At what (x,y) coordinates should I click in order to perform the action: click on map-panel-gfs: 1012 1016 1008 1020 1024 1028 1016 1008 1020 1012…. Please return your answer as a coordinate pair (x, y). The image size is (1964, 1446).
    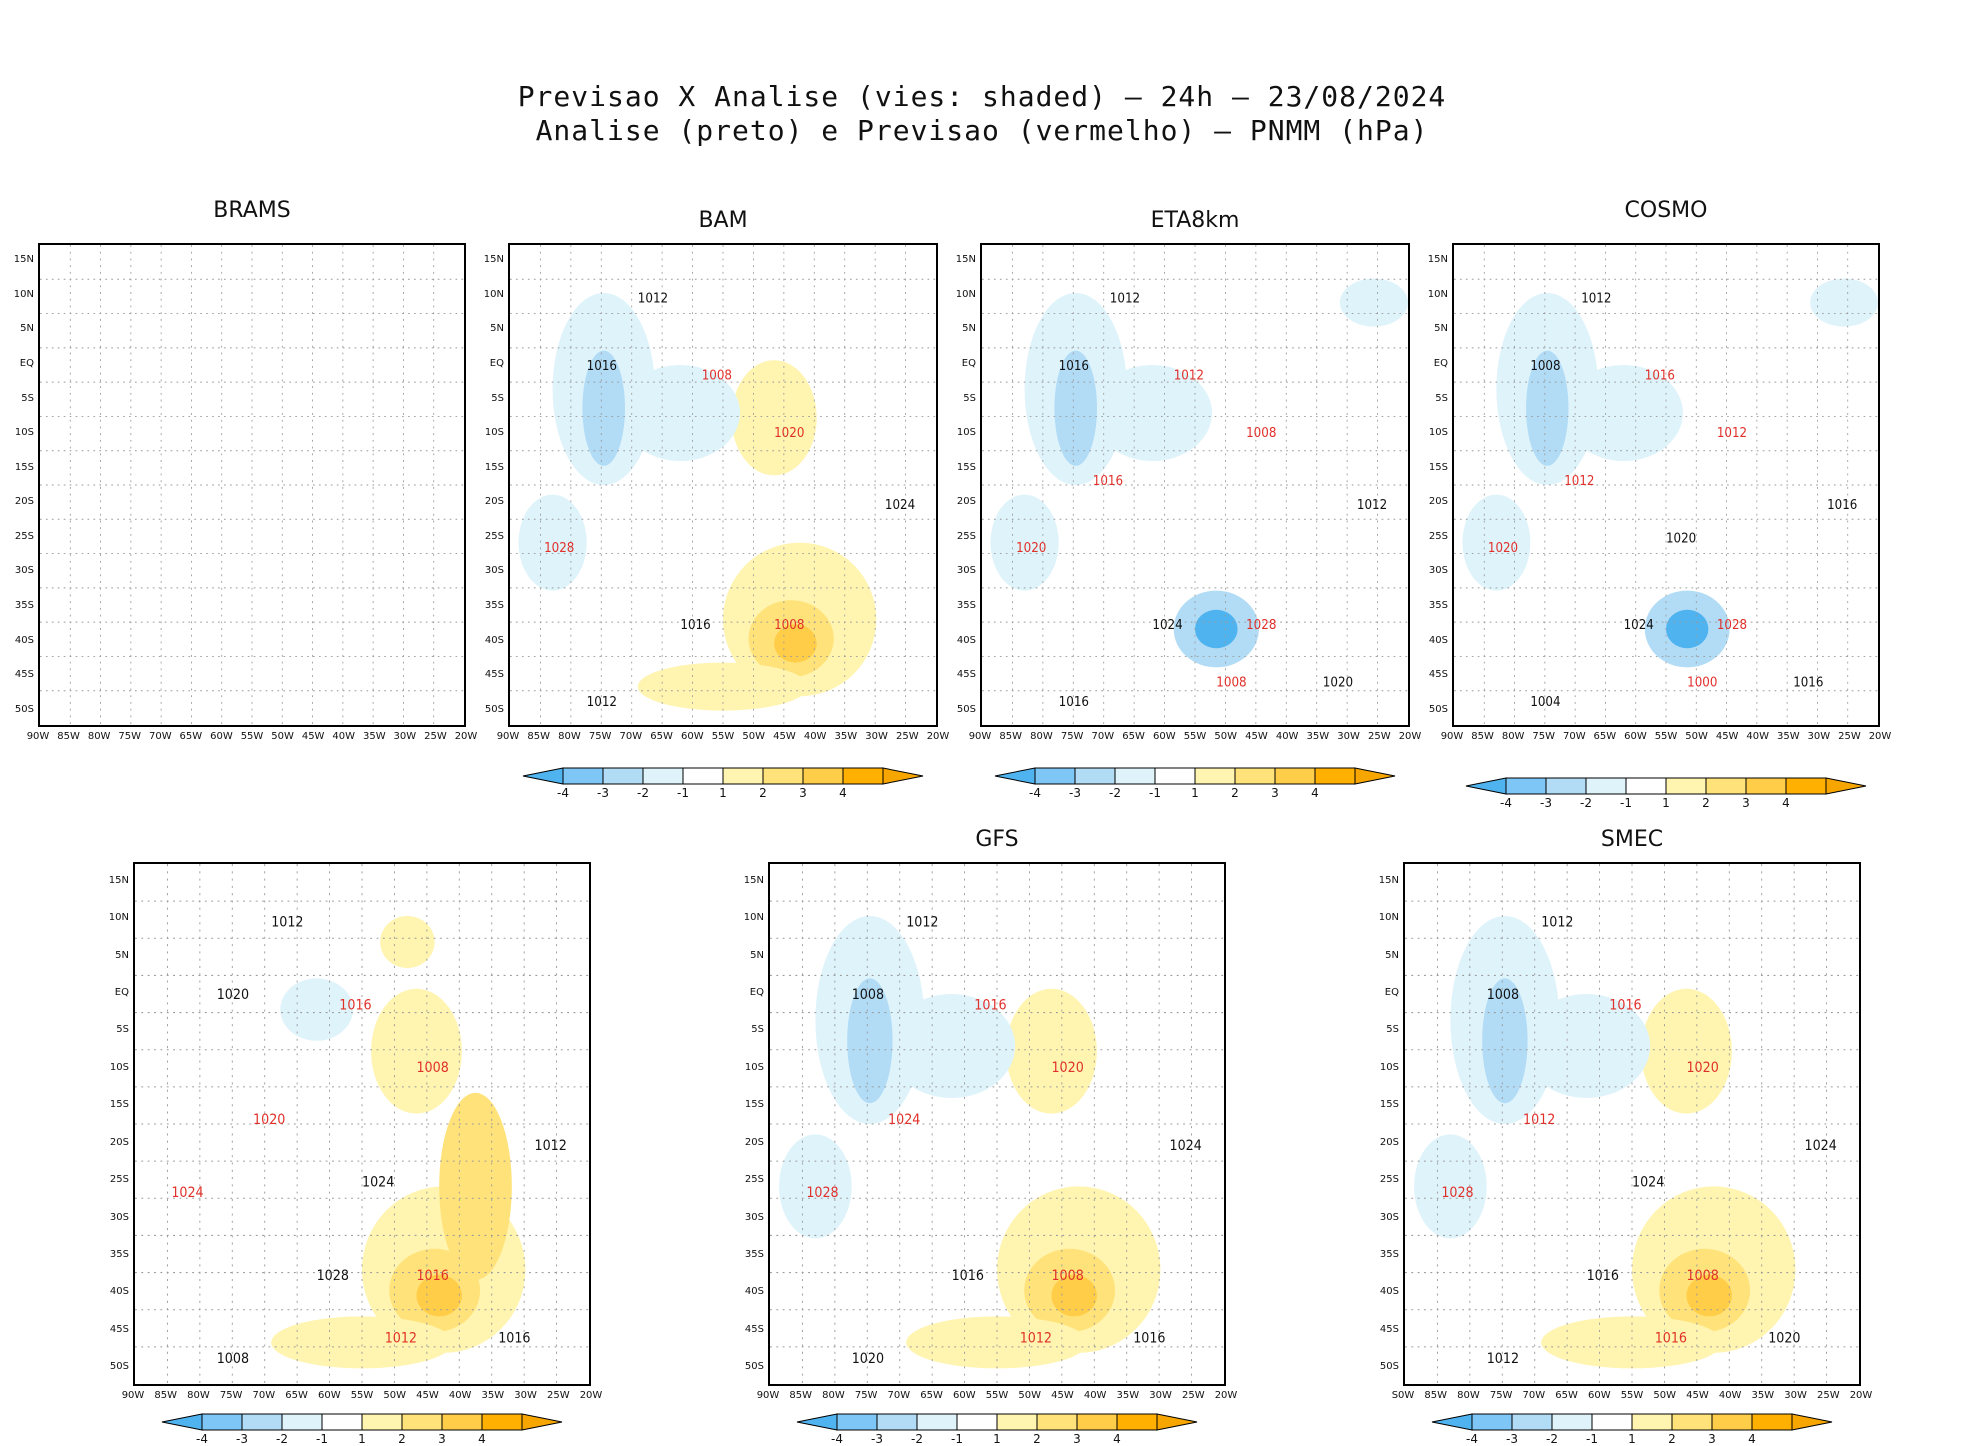
    Looking at the image, I should click on (997, 1124).